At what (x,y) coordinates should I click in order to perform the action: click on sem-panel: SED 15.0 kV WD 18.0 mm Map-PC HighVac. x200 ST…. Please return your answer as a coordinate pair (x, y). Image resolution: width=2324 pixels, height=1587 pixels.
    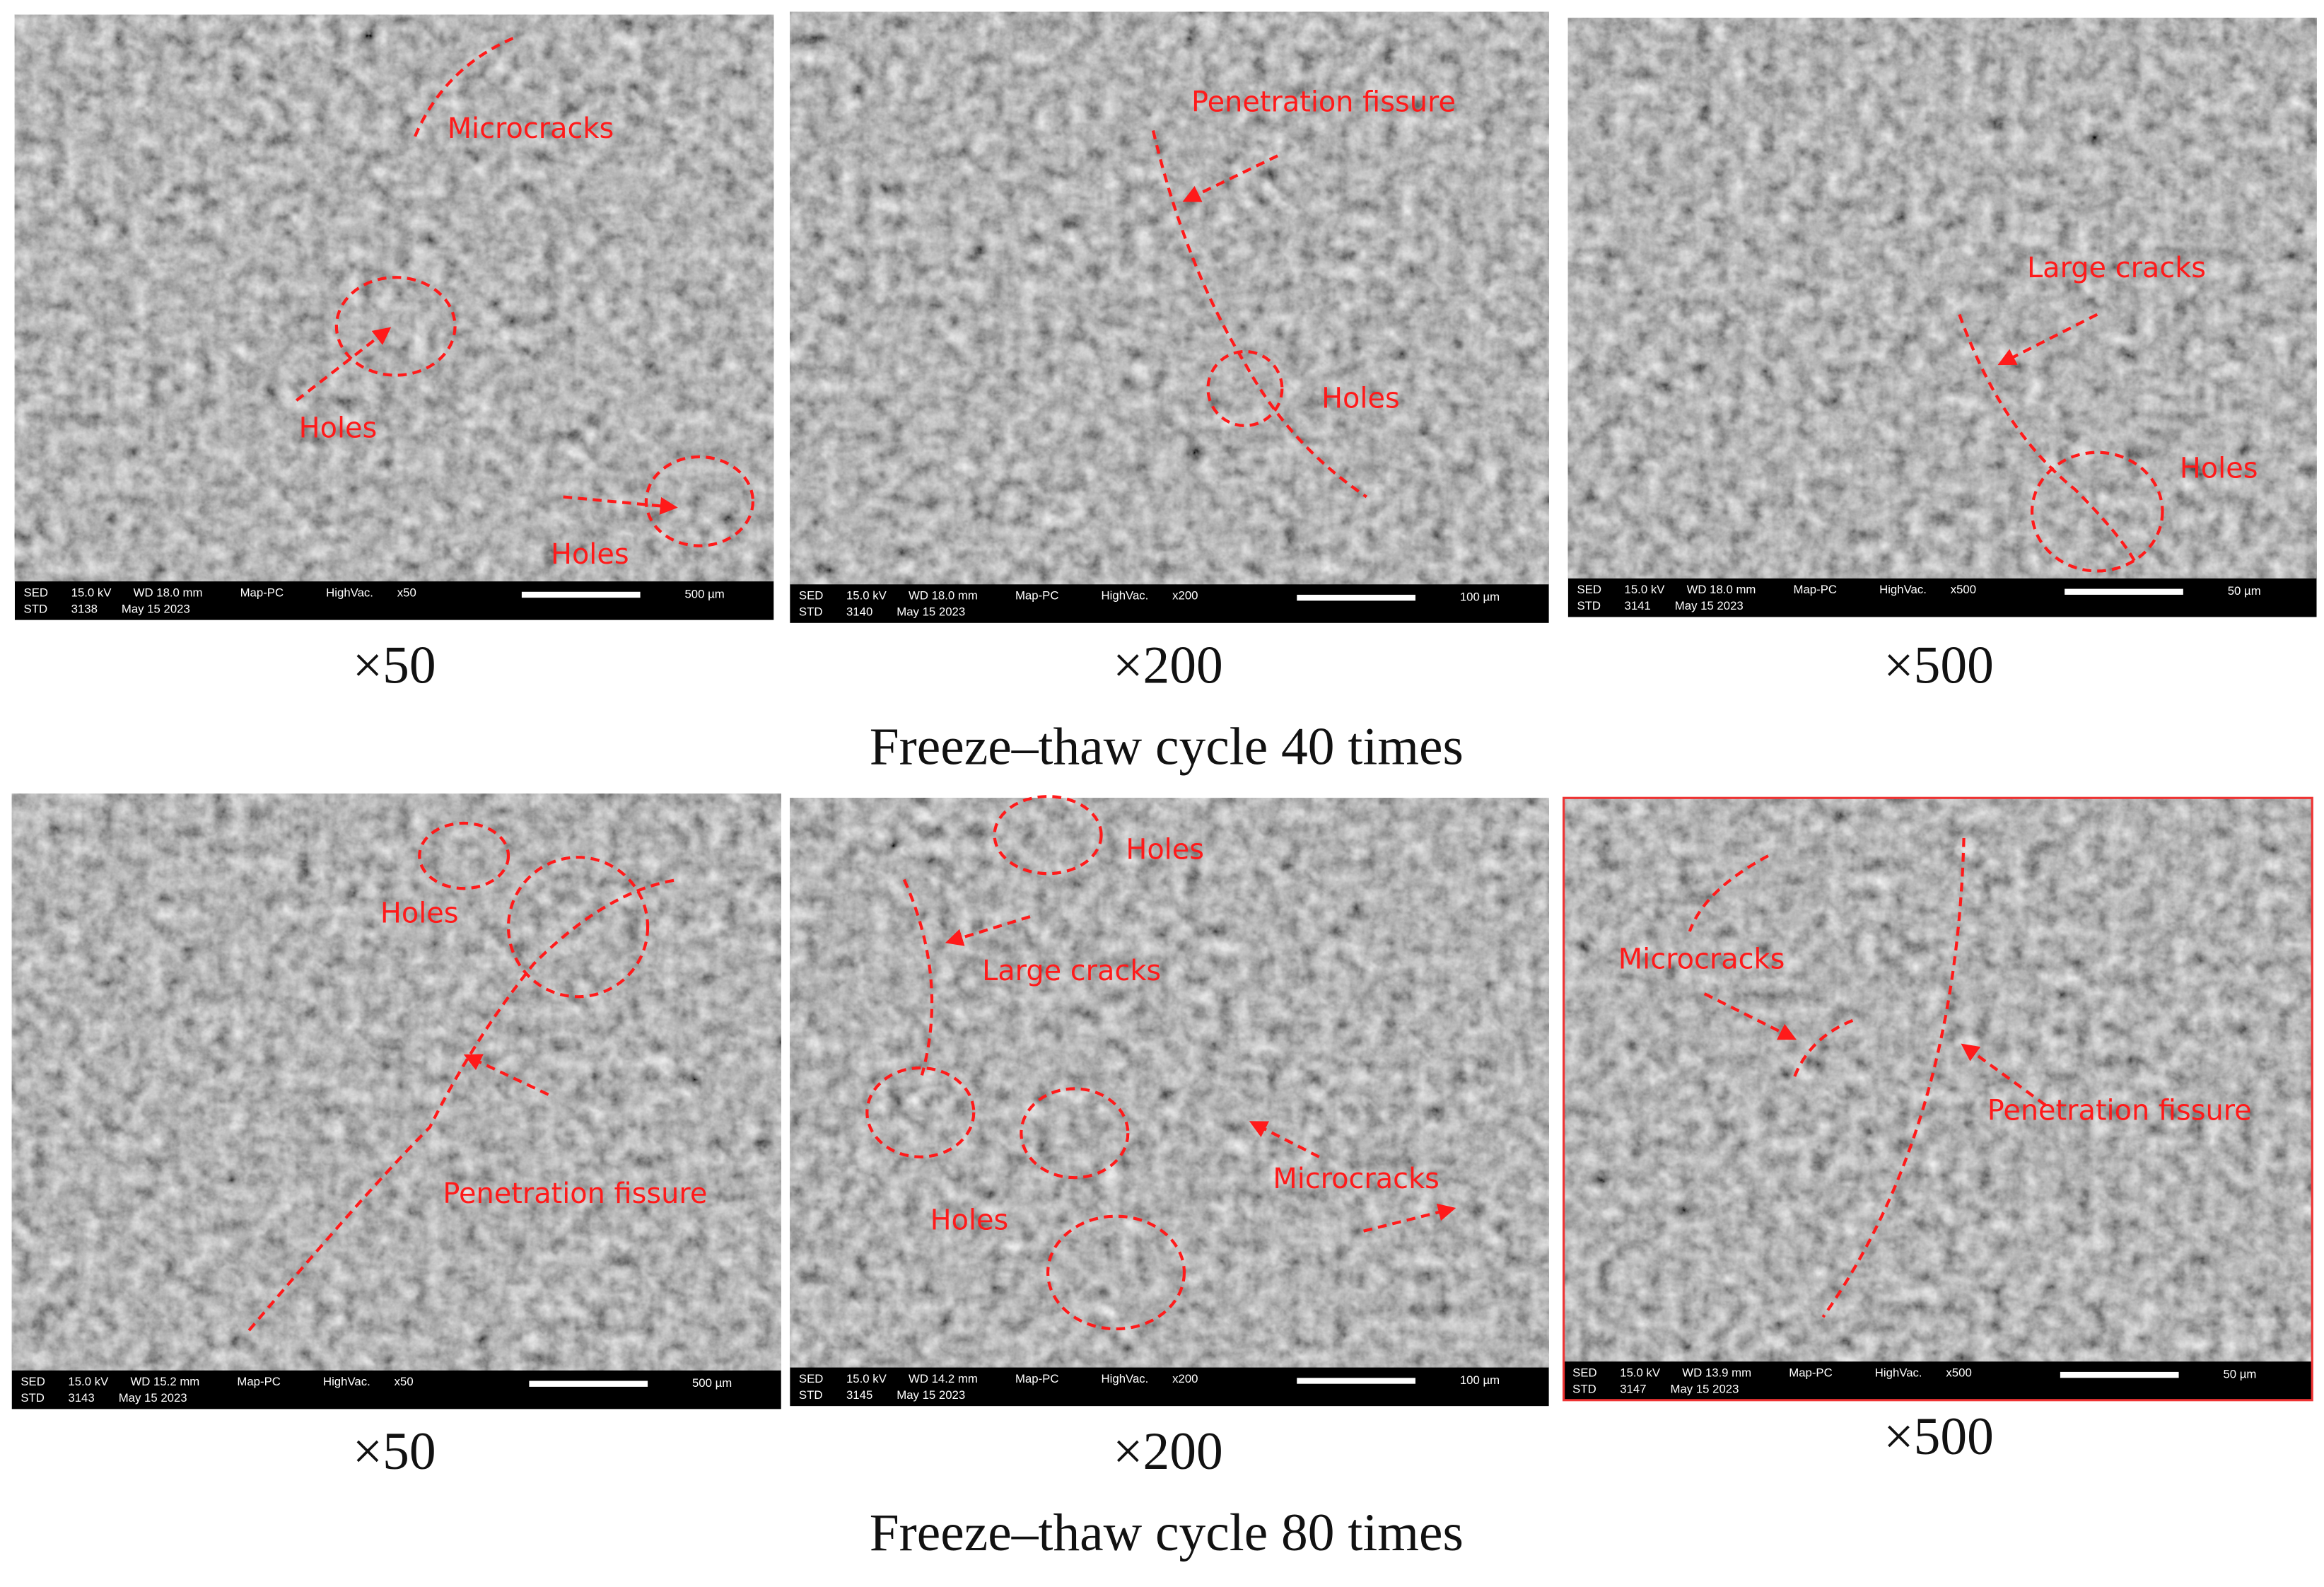
    Looking at the image, I should click on (1170, 317).